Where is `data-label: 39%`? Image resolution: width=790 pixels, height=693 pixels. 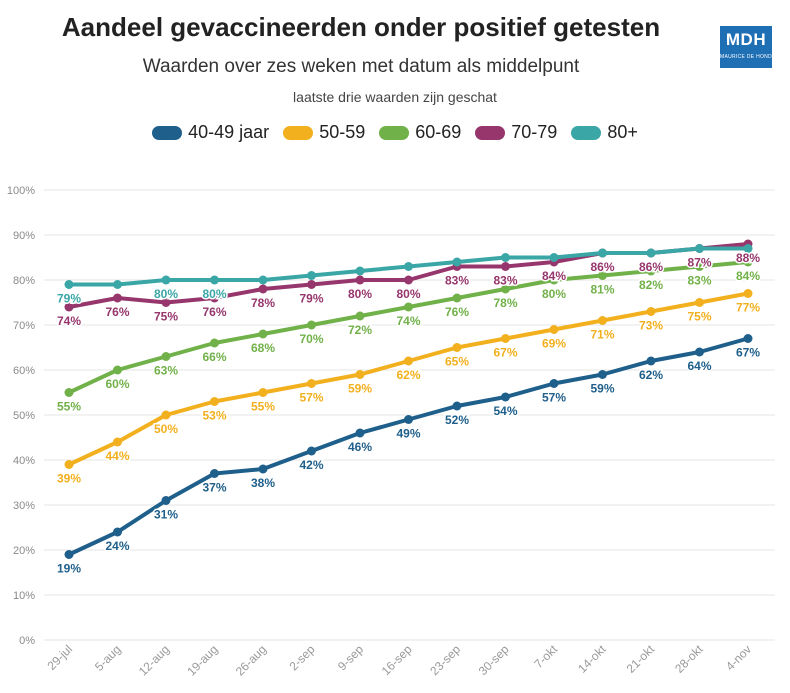
data-label: 39% is located at coordinates (69, 479).